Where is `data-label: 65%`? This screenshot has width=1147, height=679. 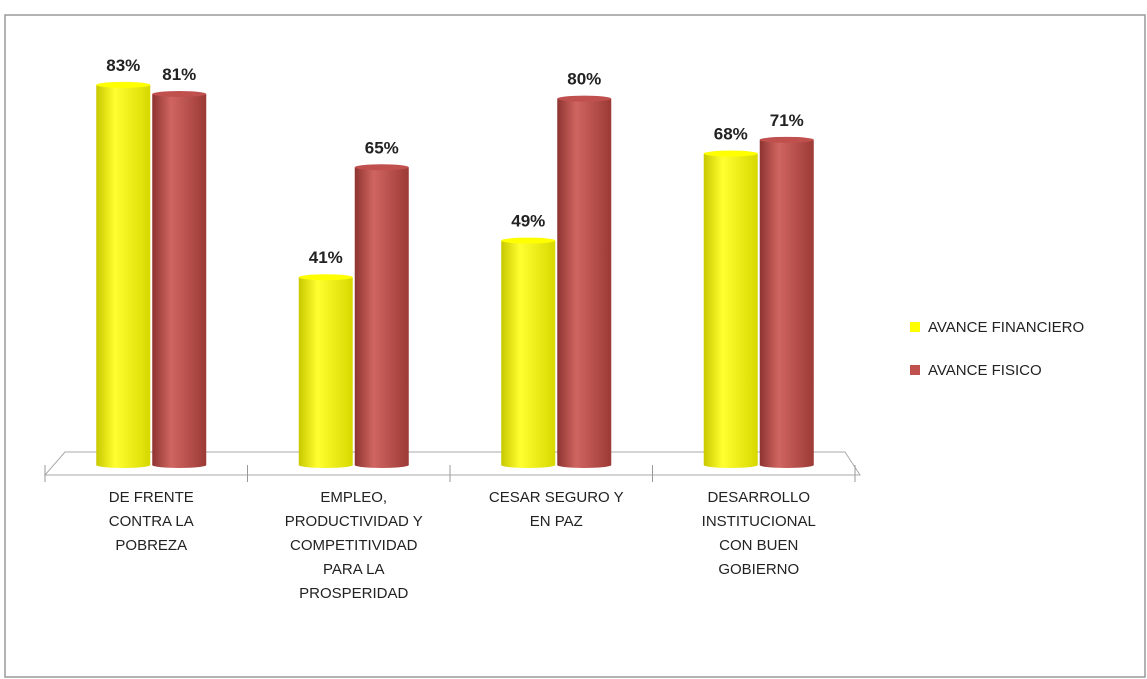 data-label: 65% is located at coordinates (382, 147).